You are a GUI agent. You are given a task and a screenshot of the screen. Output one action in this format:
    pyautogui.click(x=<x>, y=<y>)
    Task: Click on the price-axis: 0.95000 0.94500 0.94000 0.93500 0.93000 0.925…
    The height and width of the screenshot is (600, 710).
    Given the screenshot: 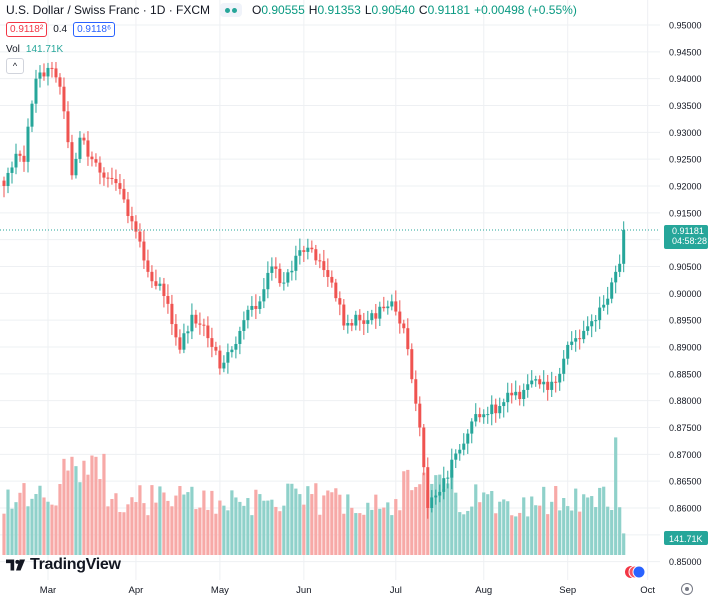 What is the action you would take?
    pyautogui.click(x=685, y=294)
    